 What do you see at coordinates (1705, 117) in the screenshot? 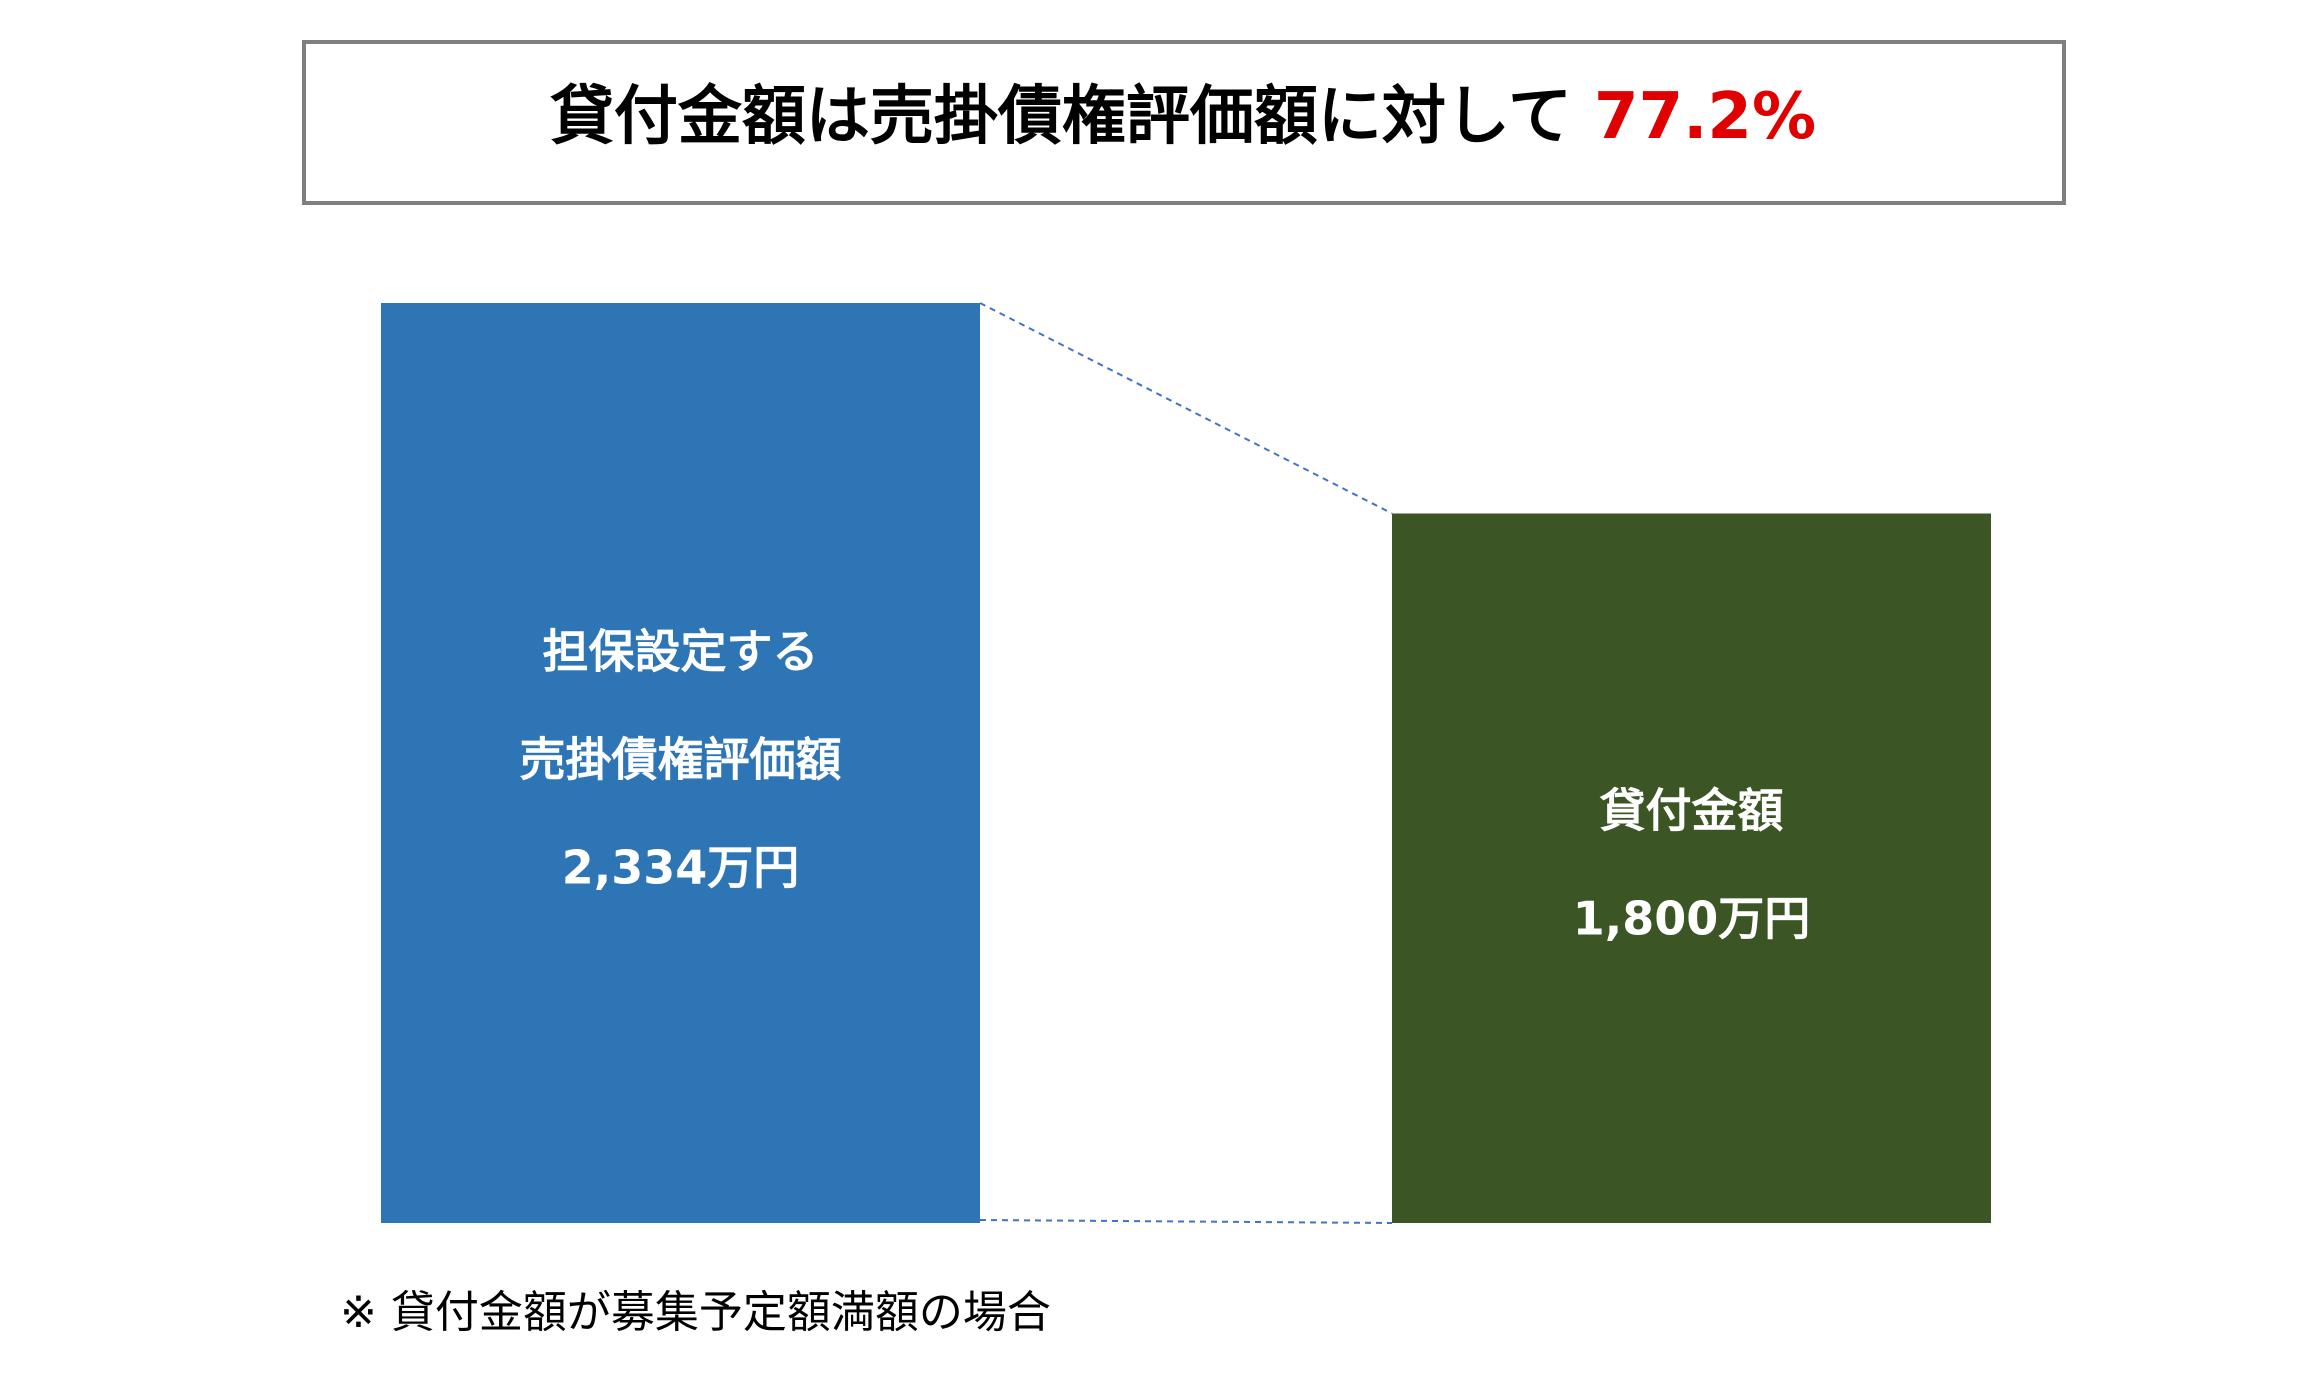
I see `title-highlight: 77.2%` at bounding box center [1705, 117].